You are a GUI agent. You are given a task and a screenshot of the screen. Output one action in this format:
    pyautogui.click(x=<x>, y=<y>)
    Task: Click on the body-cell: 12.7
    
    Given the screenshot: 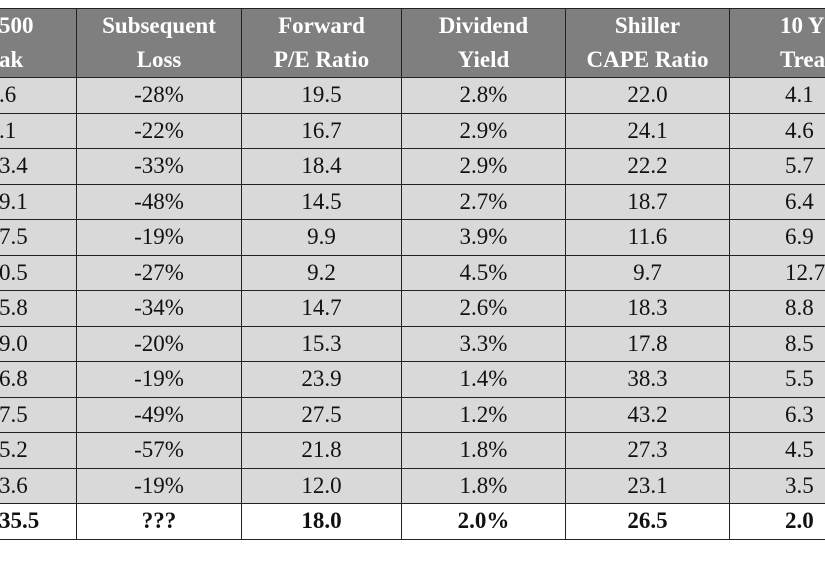 What is the action you would take?
    pyautogui.click(x=777, y=273)
    